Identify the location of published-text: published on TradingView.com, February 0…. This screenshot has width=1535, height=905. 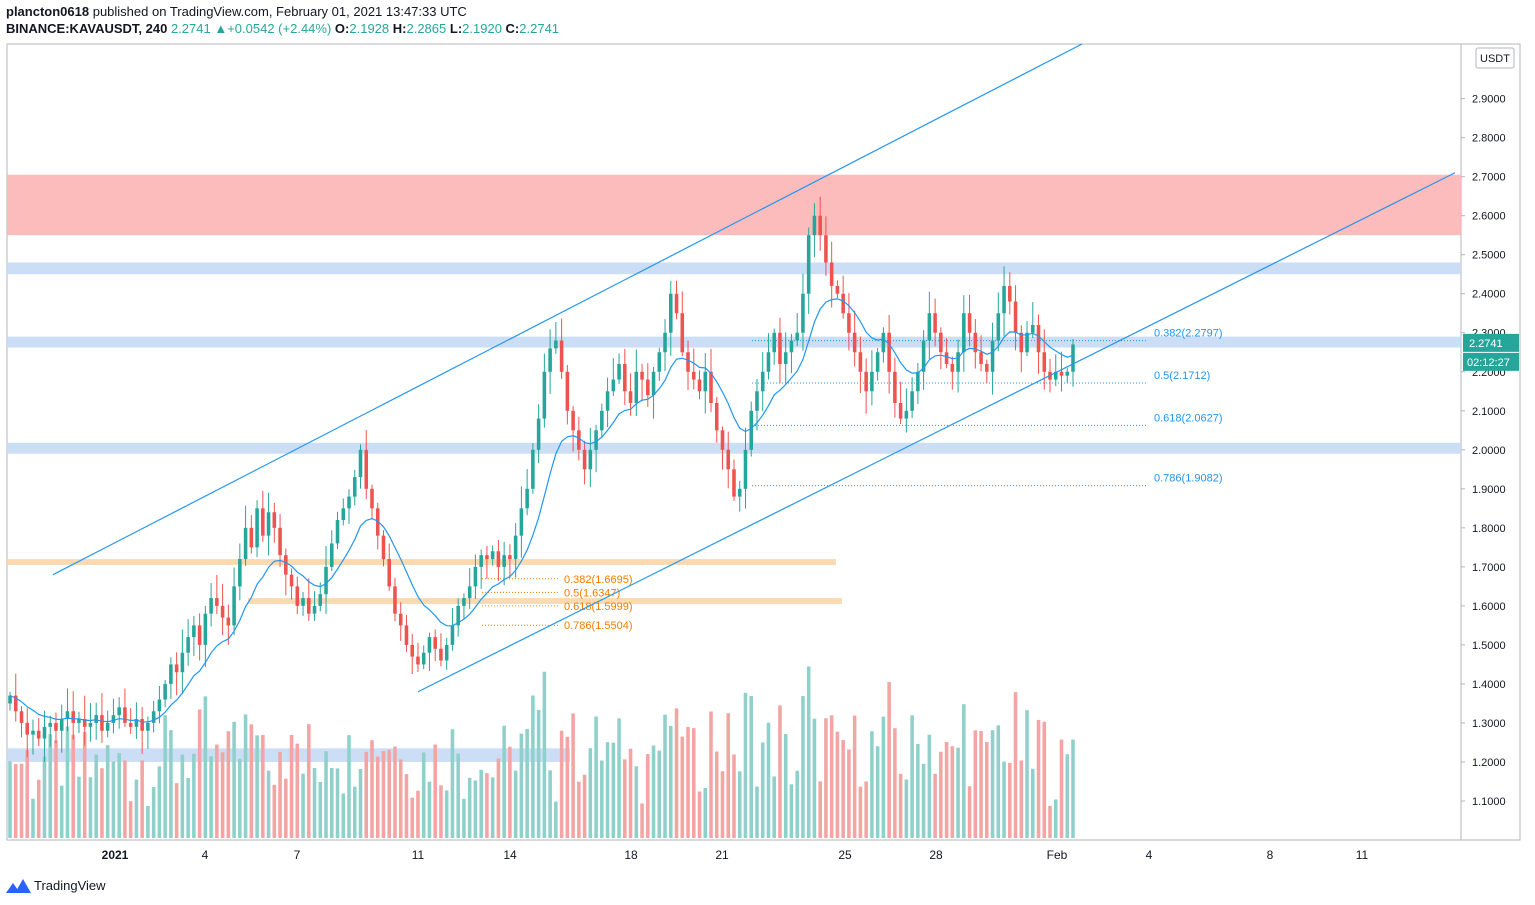
(279, 11).